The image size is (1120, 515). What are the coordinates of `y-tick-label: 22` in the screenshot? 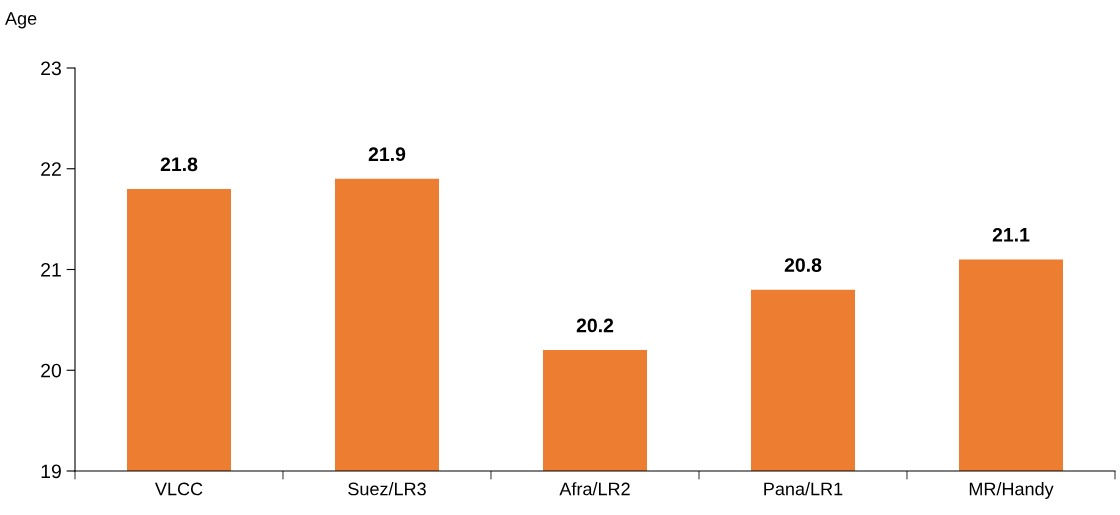 It's located at (51, 169).